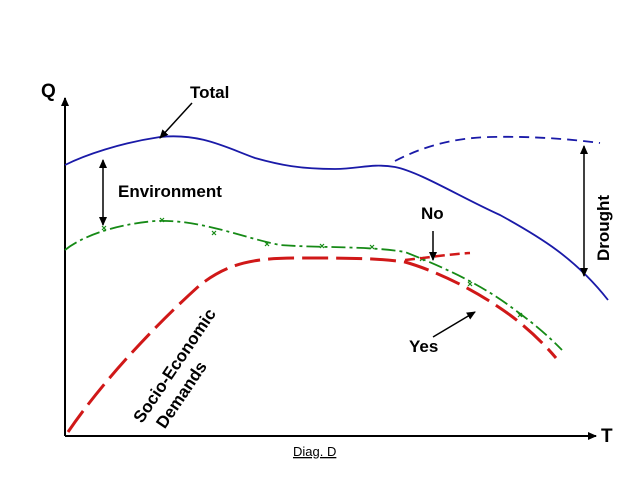 The height and width of the screenshot is (480, 640). Describe the element at coordinates (437, 256) in the screenshot. I see `socio-economic-no-branch` at that location.